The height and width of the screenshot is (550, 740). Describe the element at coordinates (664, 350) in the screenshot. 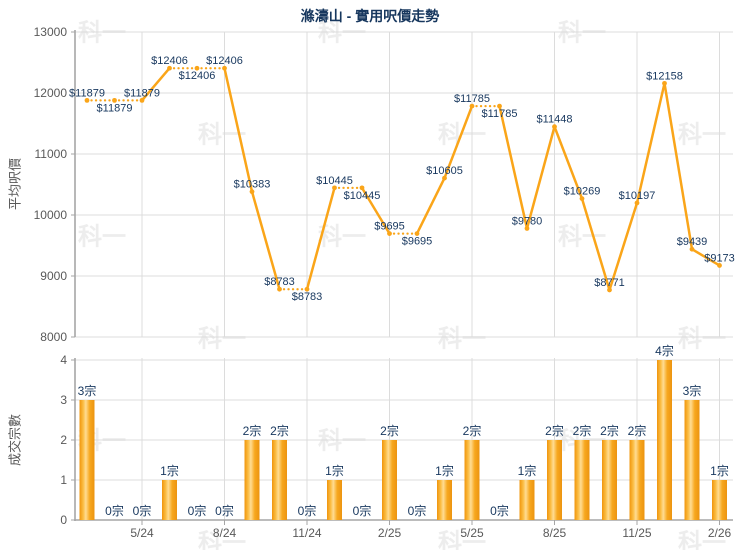

I see `volume-bar-label: 4宗` at that location.